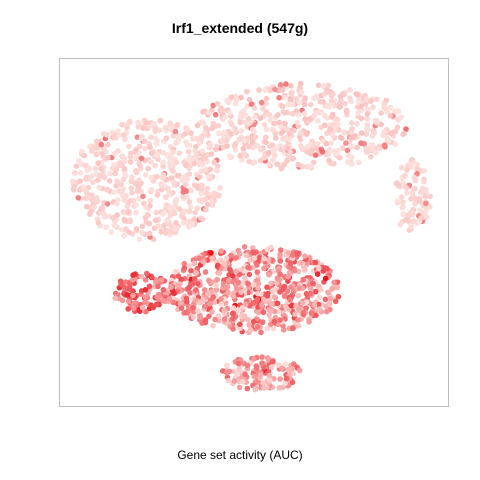 This screenshot has height=480, width=480. Describe the element at coordinates (253, 359) in the screenshot. I see `cell-point-1962` at that location.